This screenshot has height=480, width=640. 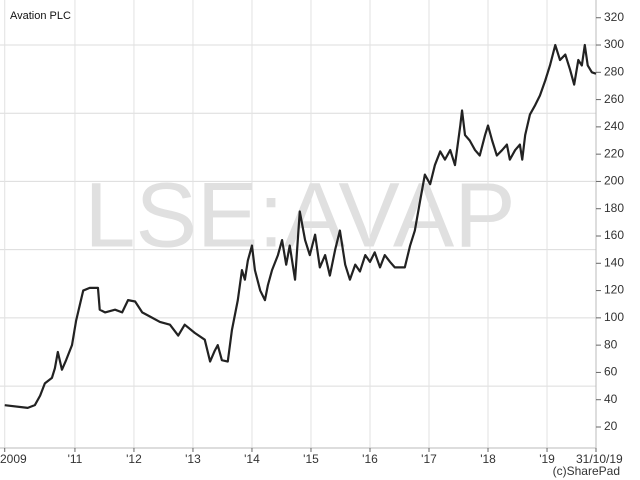 What do you see at coordinates (614, 181) in the screenshot?
I see `y-tick-label: 200` at bounding box center [614, 181].